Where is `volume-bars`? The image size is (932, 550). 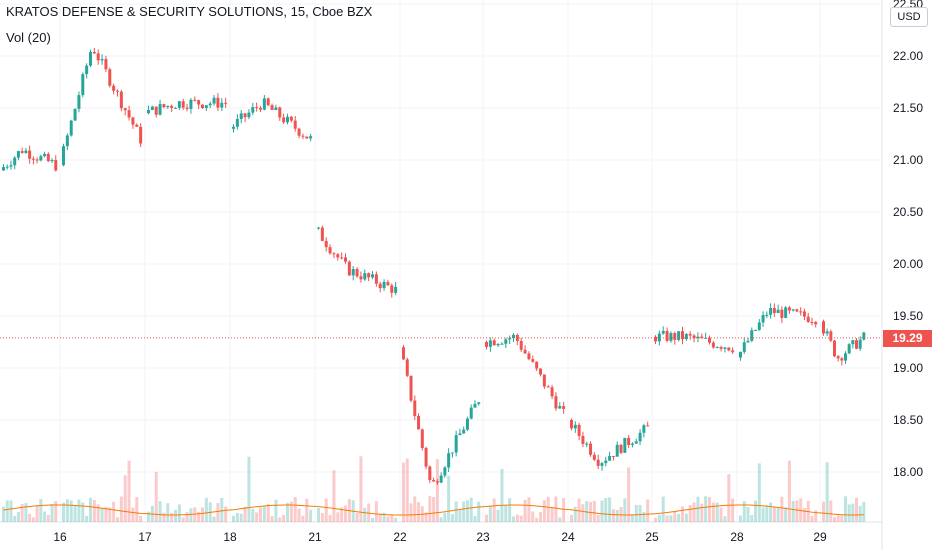
volume-bars is located at coordinates (434, 489).